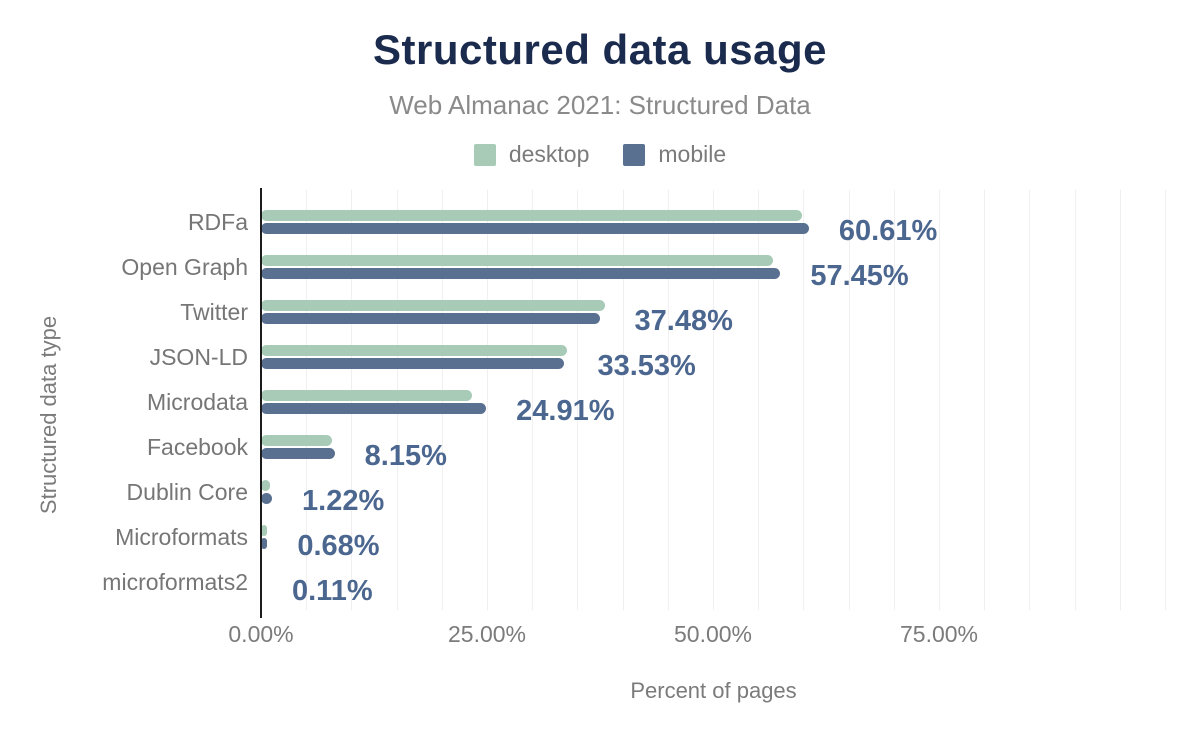 The width and height of the screenshot is (1200, 742). I want to click on bar-value-label: 0.11%, so click(332, 591).